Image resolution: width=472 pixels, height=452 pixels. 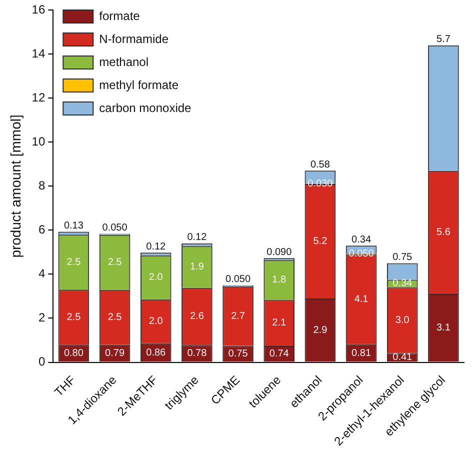 I want to click on data-label: 0.79, so click(x=115, y=354).